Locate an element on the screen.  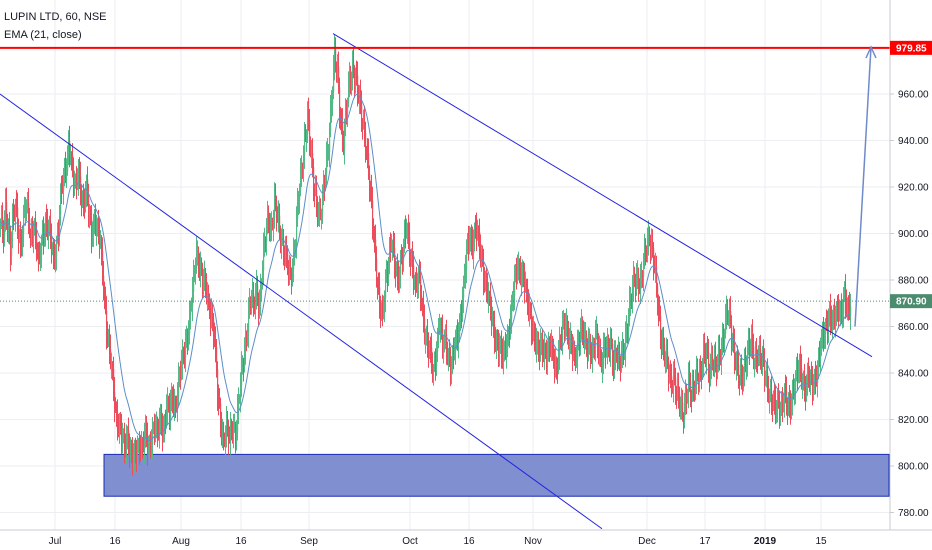
symbol-title: LUPIN LTD, 60, NSE is located at coordinates (55, 17).